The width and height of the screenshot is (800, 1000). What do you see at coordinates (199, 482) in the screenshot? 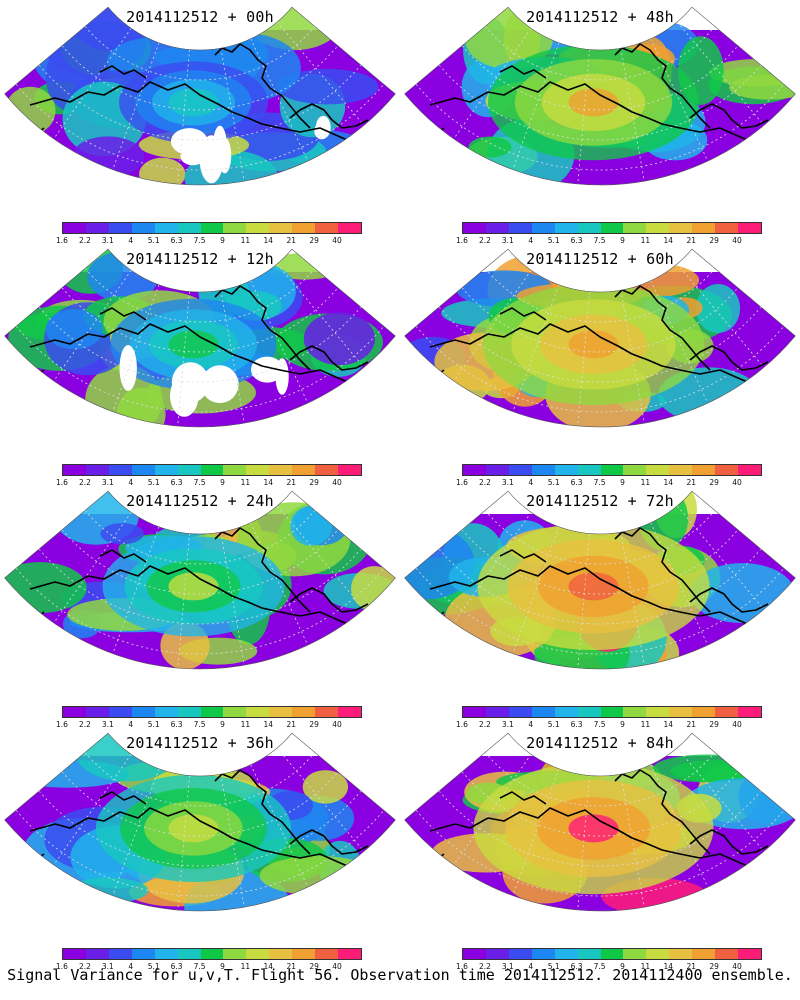
I see `colorbar-tick-label: 7.5` at bounding box center [199, 482].